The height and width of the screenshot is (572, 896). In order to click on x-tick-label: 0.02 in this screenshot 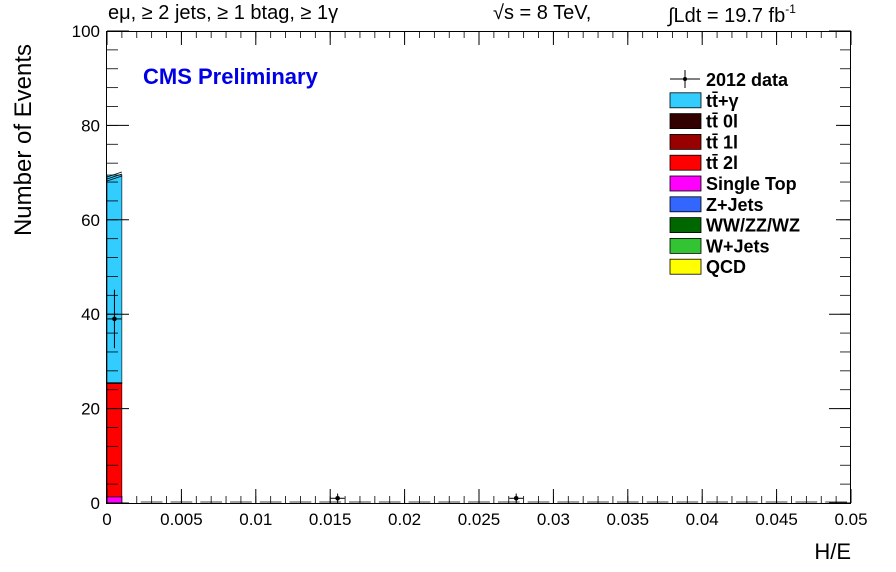, I will do `click(404, 519)`.